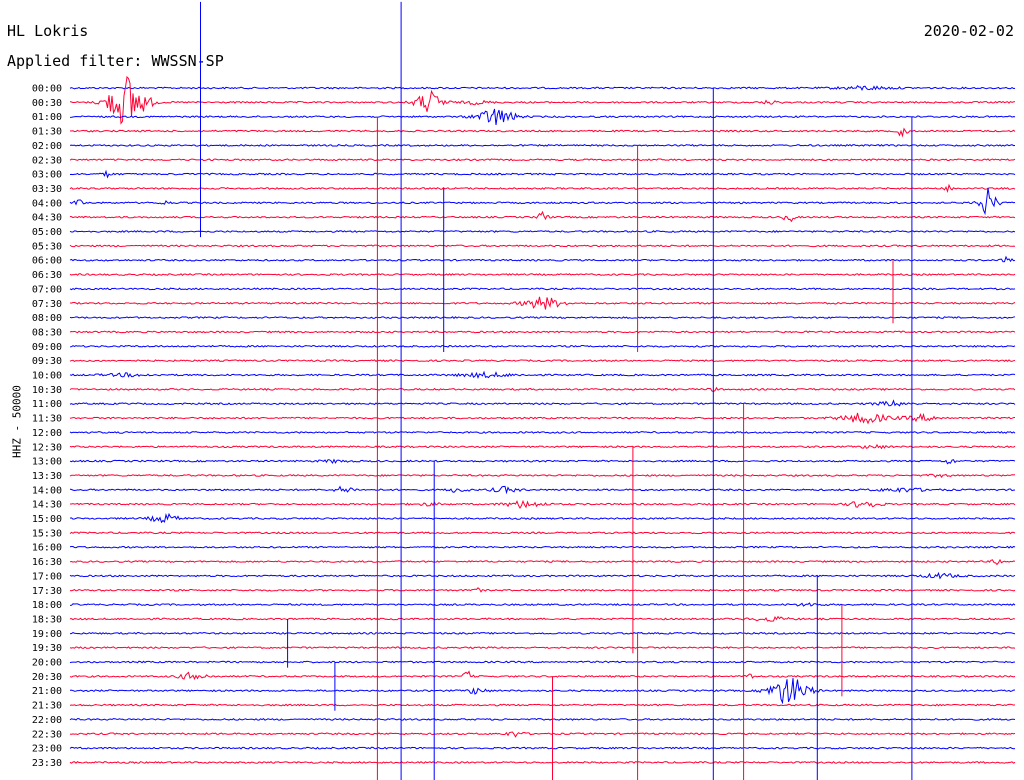  I want to click on row-time-label: 19:00, so click(47, 634).